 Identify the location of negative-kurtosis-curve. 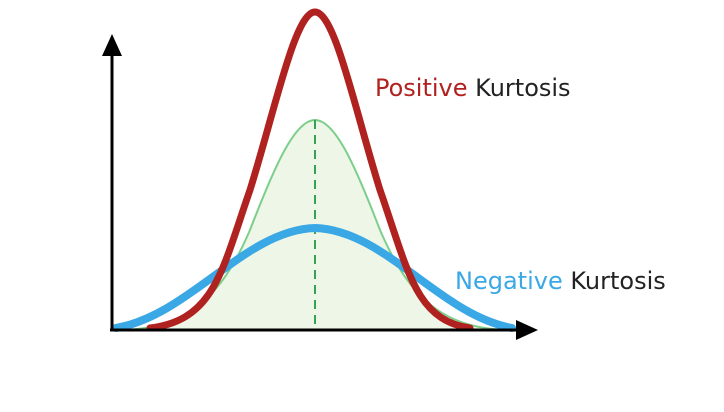
(314, 277).